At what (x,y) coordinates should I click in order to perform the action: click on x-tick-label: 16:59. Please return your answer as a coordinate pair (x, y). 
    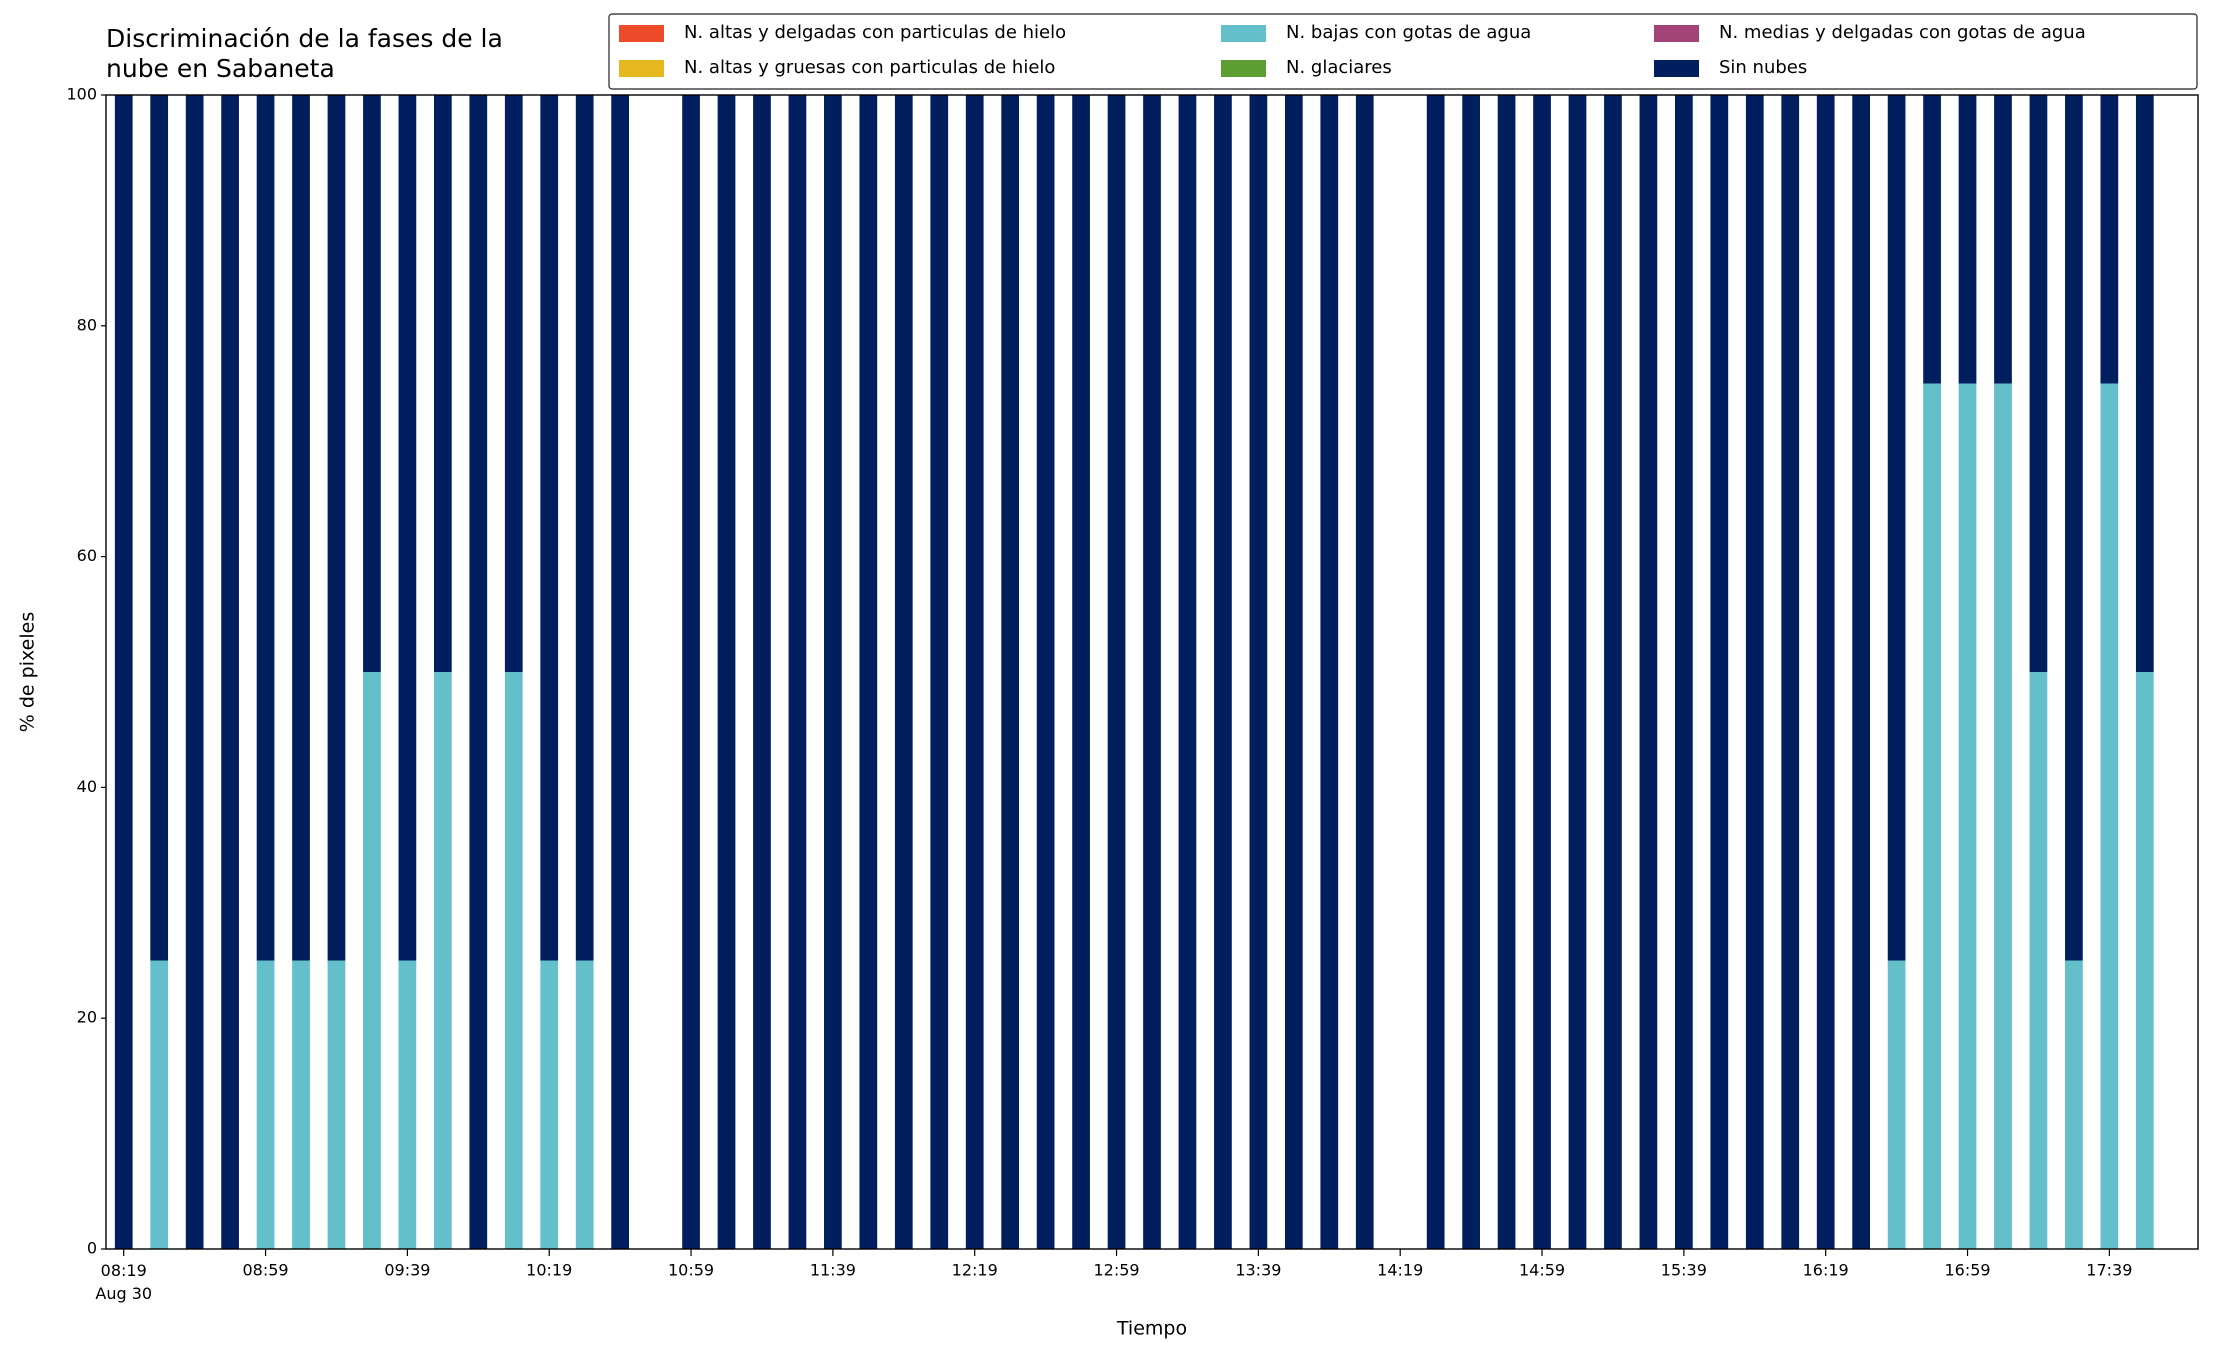
    Looking at the image, I should click on (1967, 1270).